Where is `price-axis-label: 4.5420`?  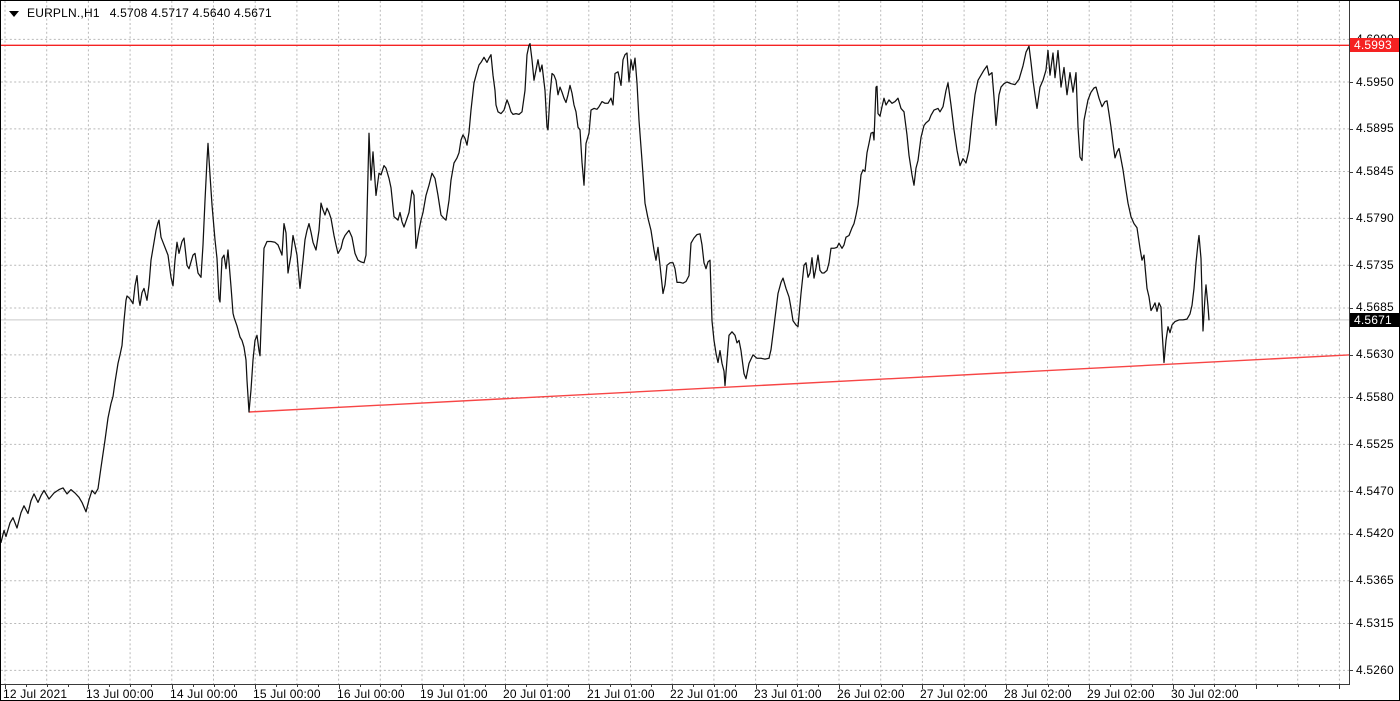
price-axis-label: 4.5420 is located at coordinates (1375, 533).